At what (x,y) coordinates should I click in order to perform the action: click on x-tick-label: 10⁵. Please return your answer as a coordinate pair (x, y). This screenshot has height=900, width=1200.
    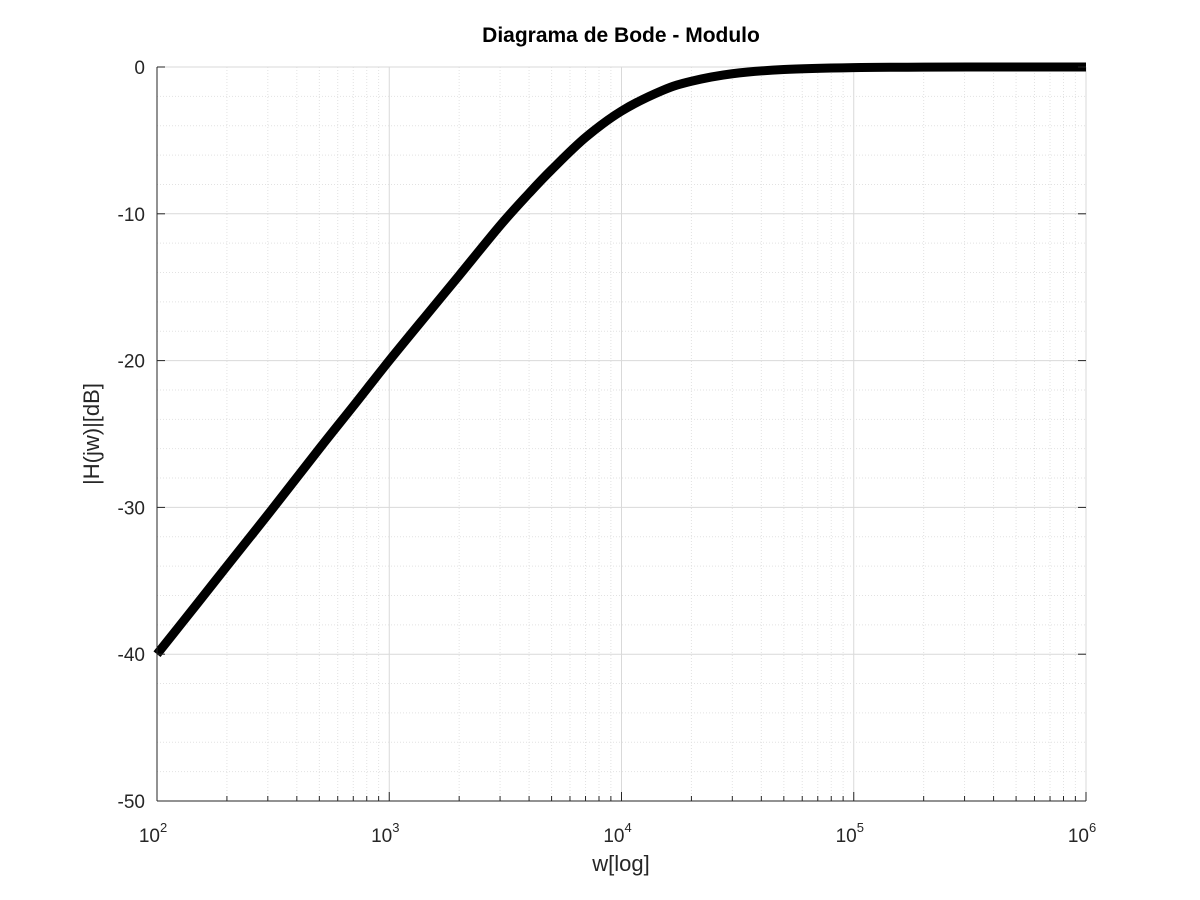
    Looking at the image, I should click on (850, 833).